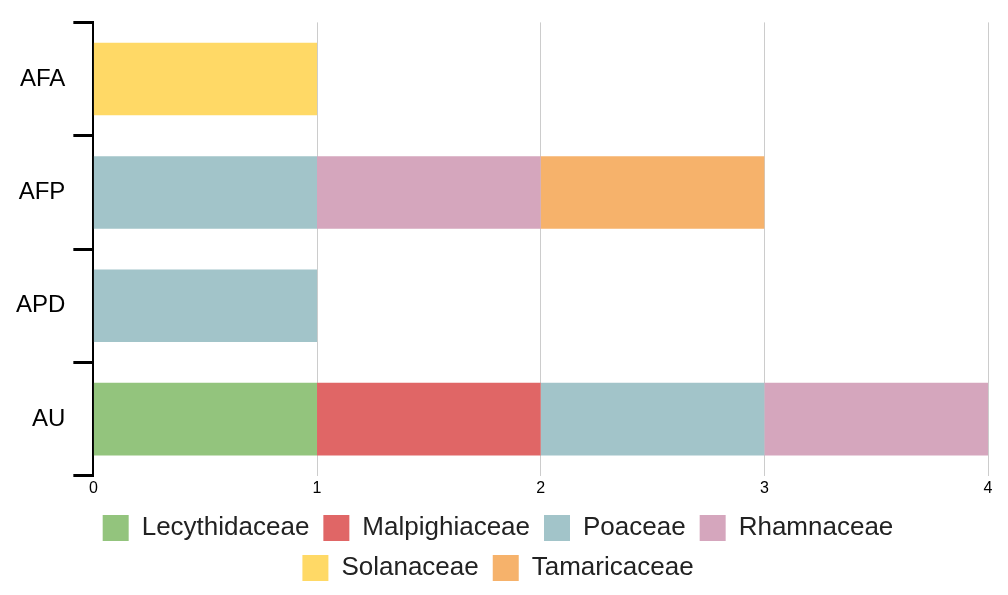 The image size is (1008, 595). Describe the element at coordinates (410, 566) in the screenshot. I see `legend-label: Solanaceae` at that location.